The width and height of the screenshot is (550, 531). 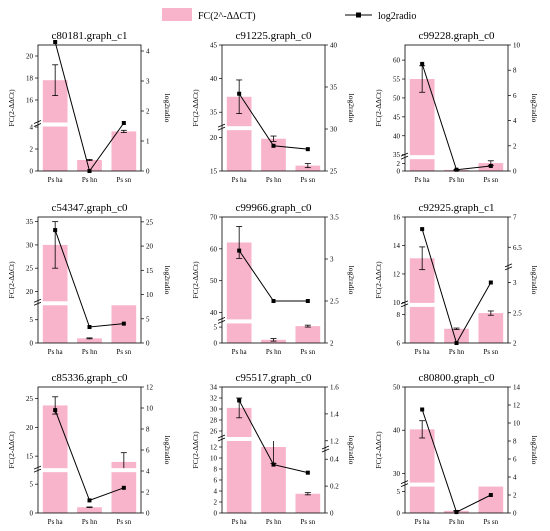 What do you see at coordinates (334, 130) in the screenshot?
I see `y2-tick-label-2: 30` at bounding box center [334, 130].